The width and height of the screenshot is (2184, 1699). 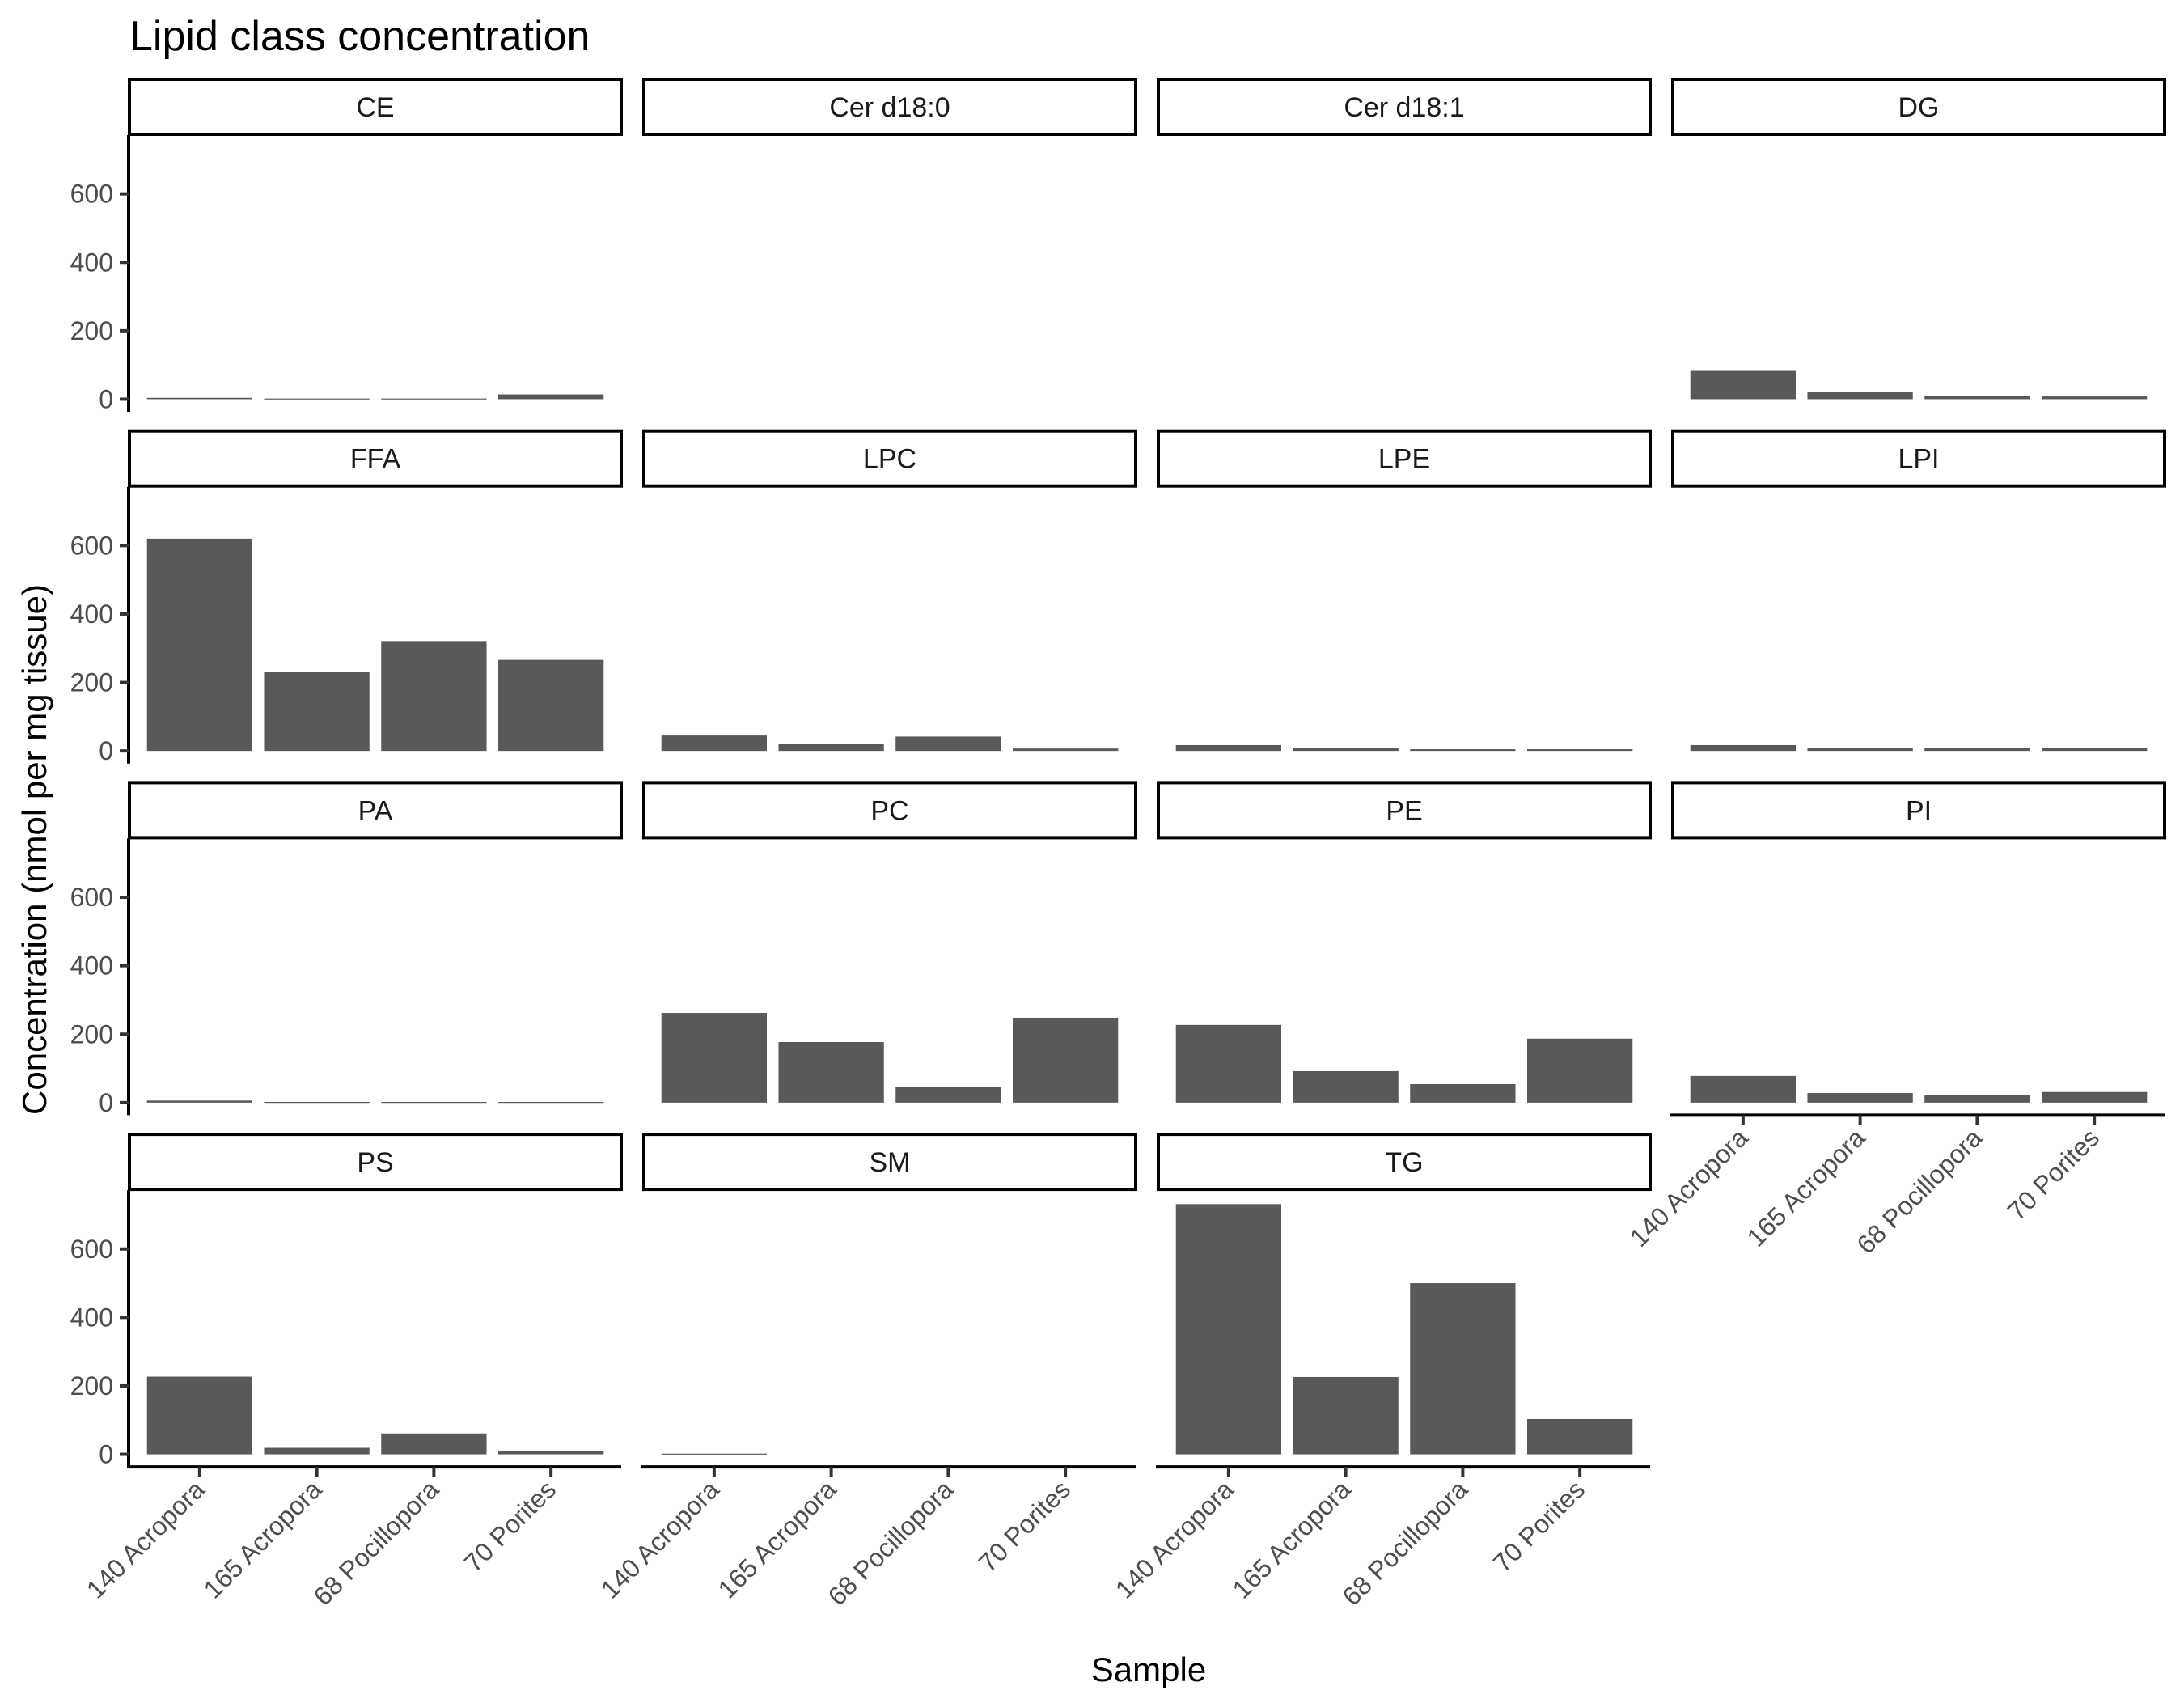 What do you see at coordinates (1148, 1669) in the screenshot?
I see `x-axis-title: Sample` at bounding box center [1148, 1669].